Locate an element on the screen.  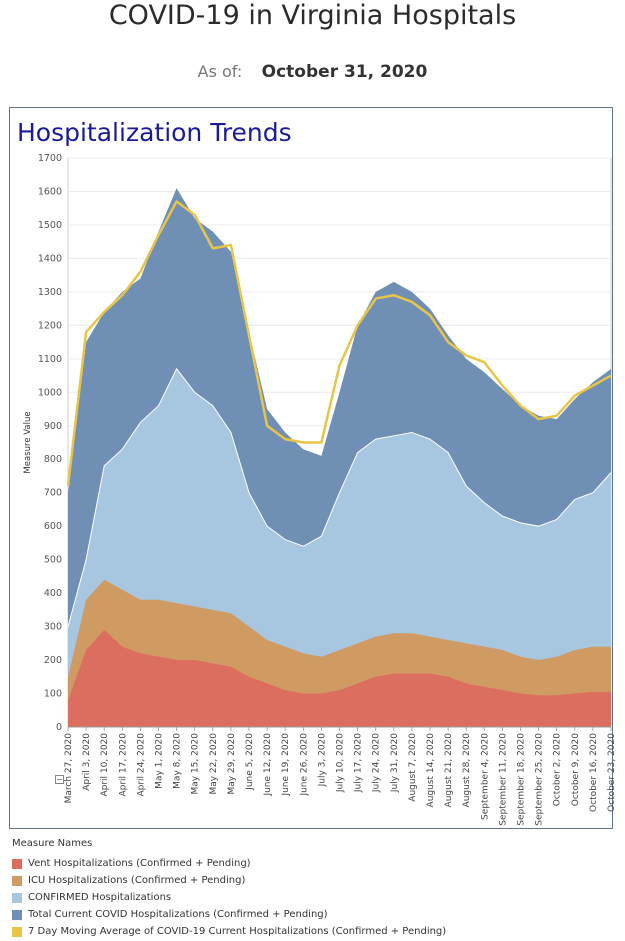
y-tick-label: 200 is located at coordinates (53, 660).